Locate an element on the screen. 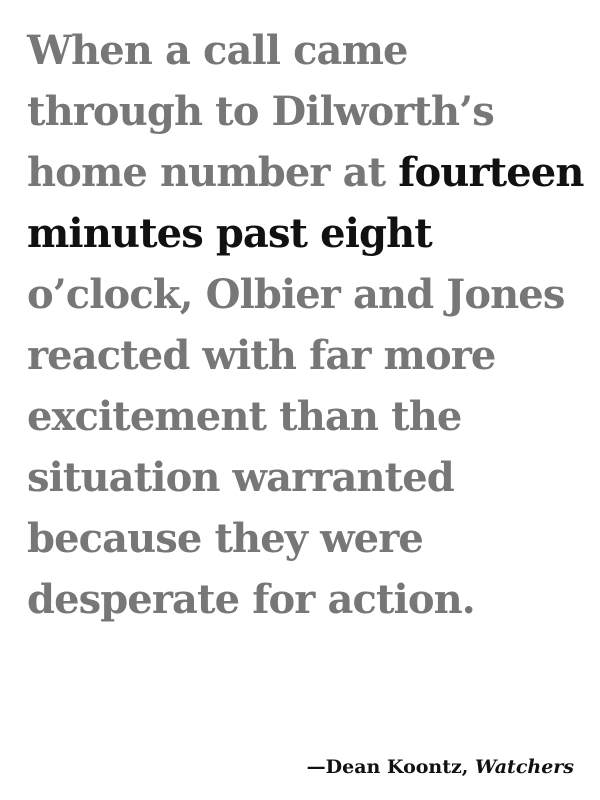 Image resolution: width=600 pixels, height=800 pixels. attribution-title: Watchers is located at coordinates (524, 767).